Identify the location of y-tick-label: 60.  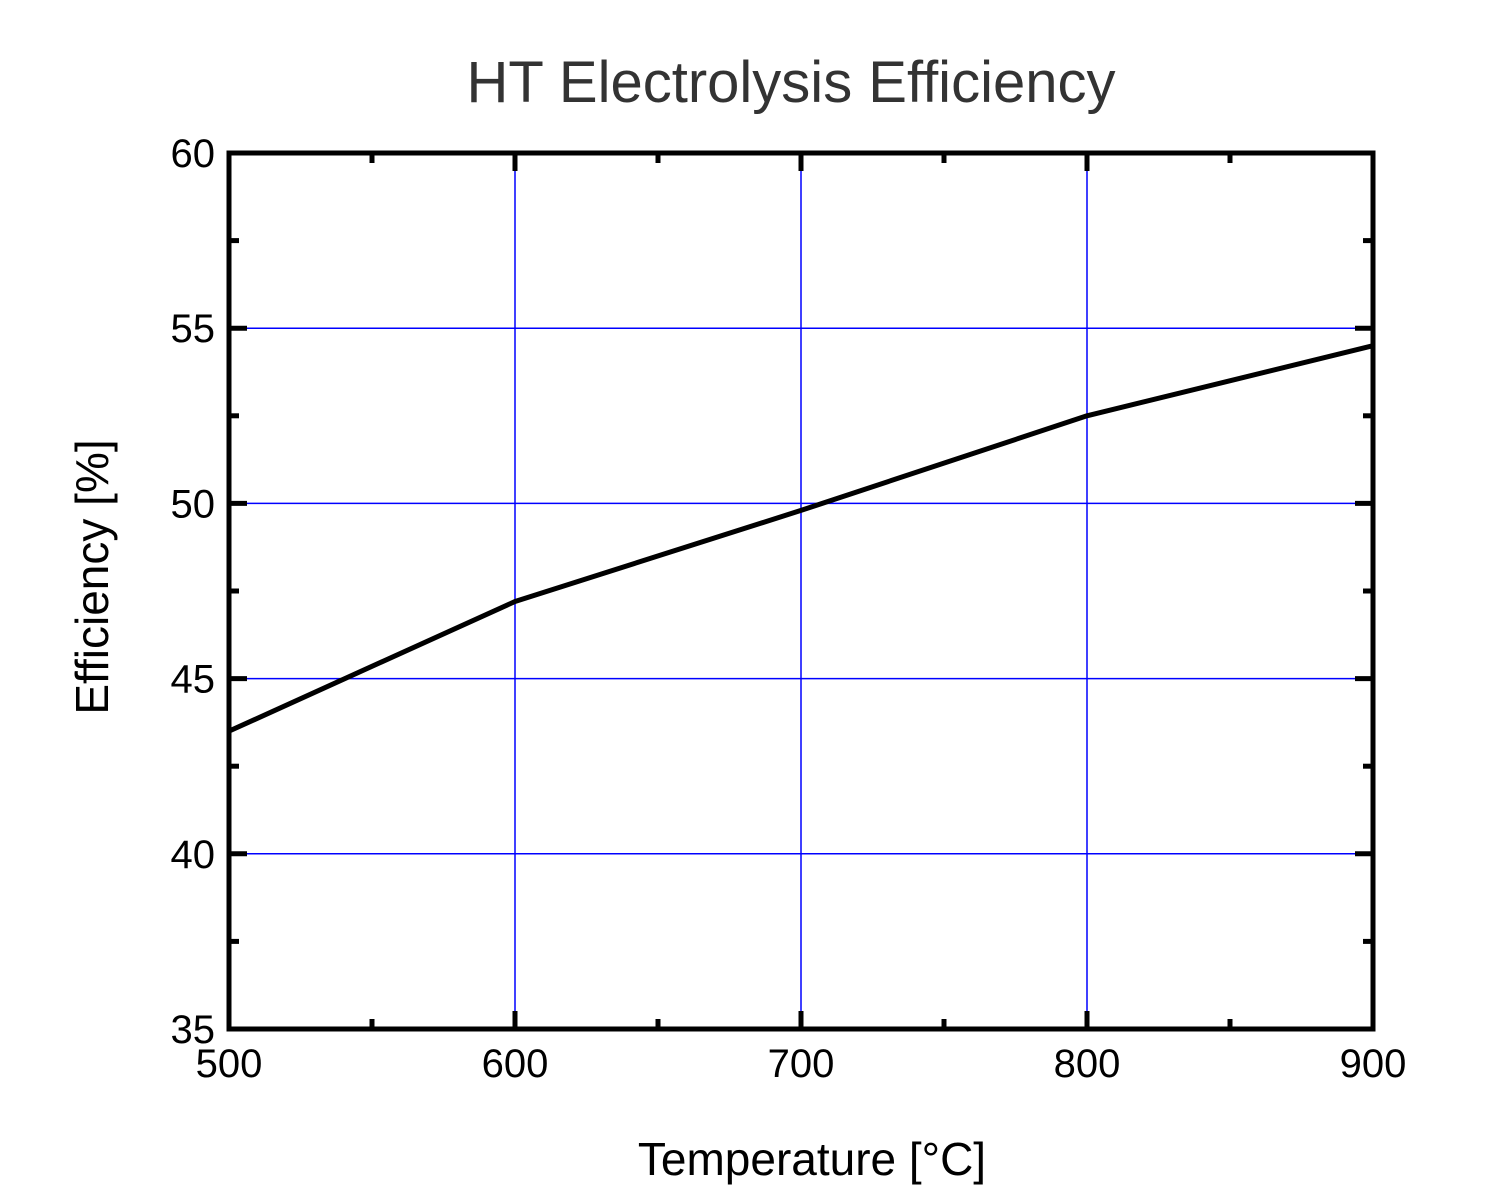
(193, 154).